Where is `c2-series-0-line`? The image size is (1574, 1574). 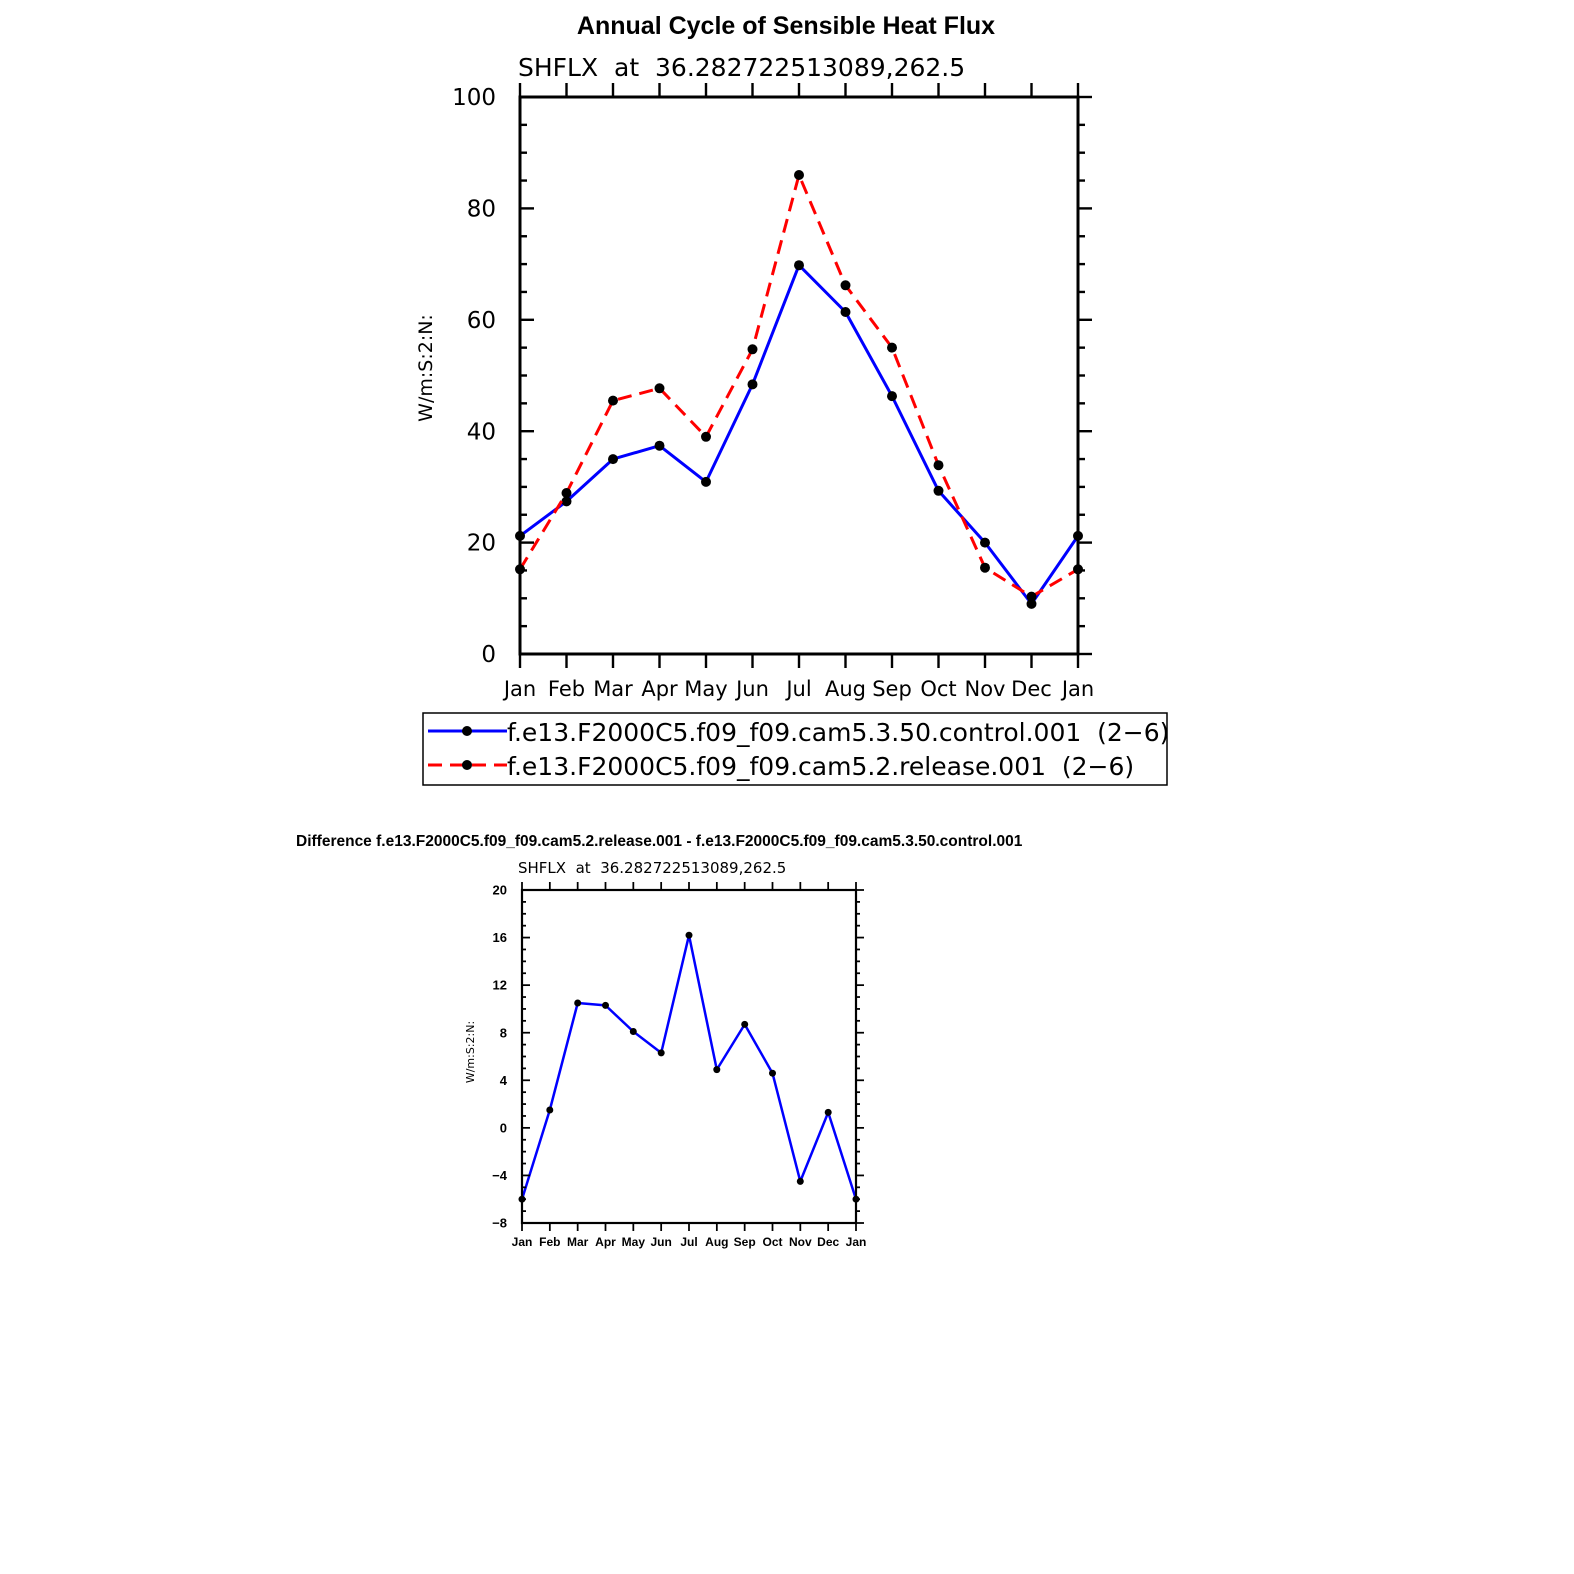 c2-series-0-line is located at coordinates (689, 1066).